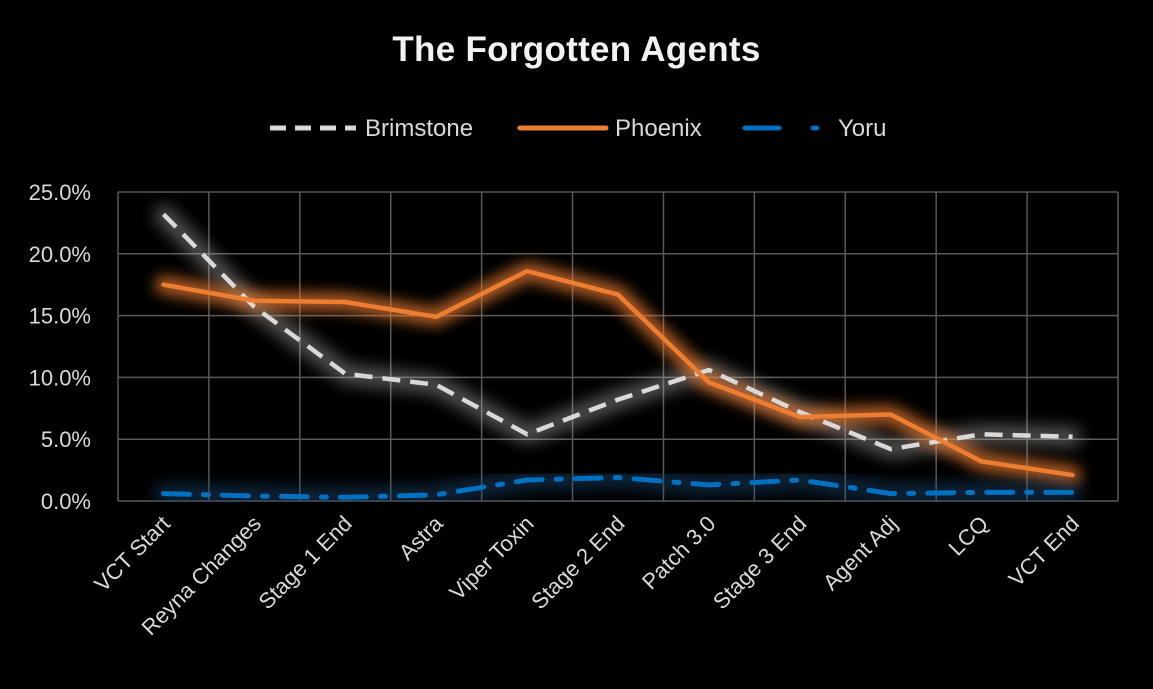 The width and height of the screenshot is (1153, 689). What do you see at coordinates (304, 562) in the screenshot?
I see `x-tick-label: Stage 1 End` at bounding box center [304, 562].